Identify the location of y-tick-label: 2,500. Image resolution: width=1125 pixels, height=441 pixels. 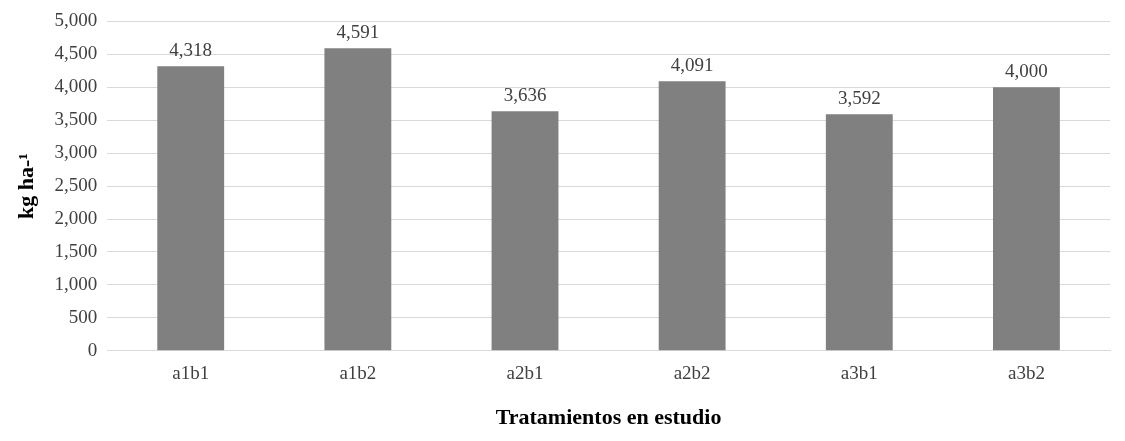
(76, 185).